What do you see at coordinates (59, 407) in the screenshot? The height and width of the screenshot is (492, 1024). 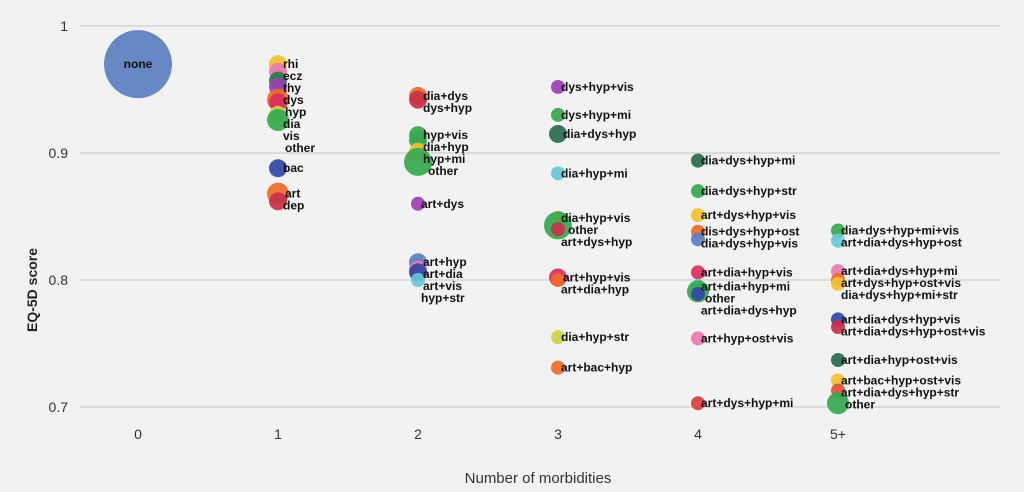 I see `y-tick-label: 0.7` at bounding box center [59, 407].